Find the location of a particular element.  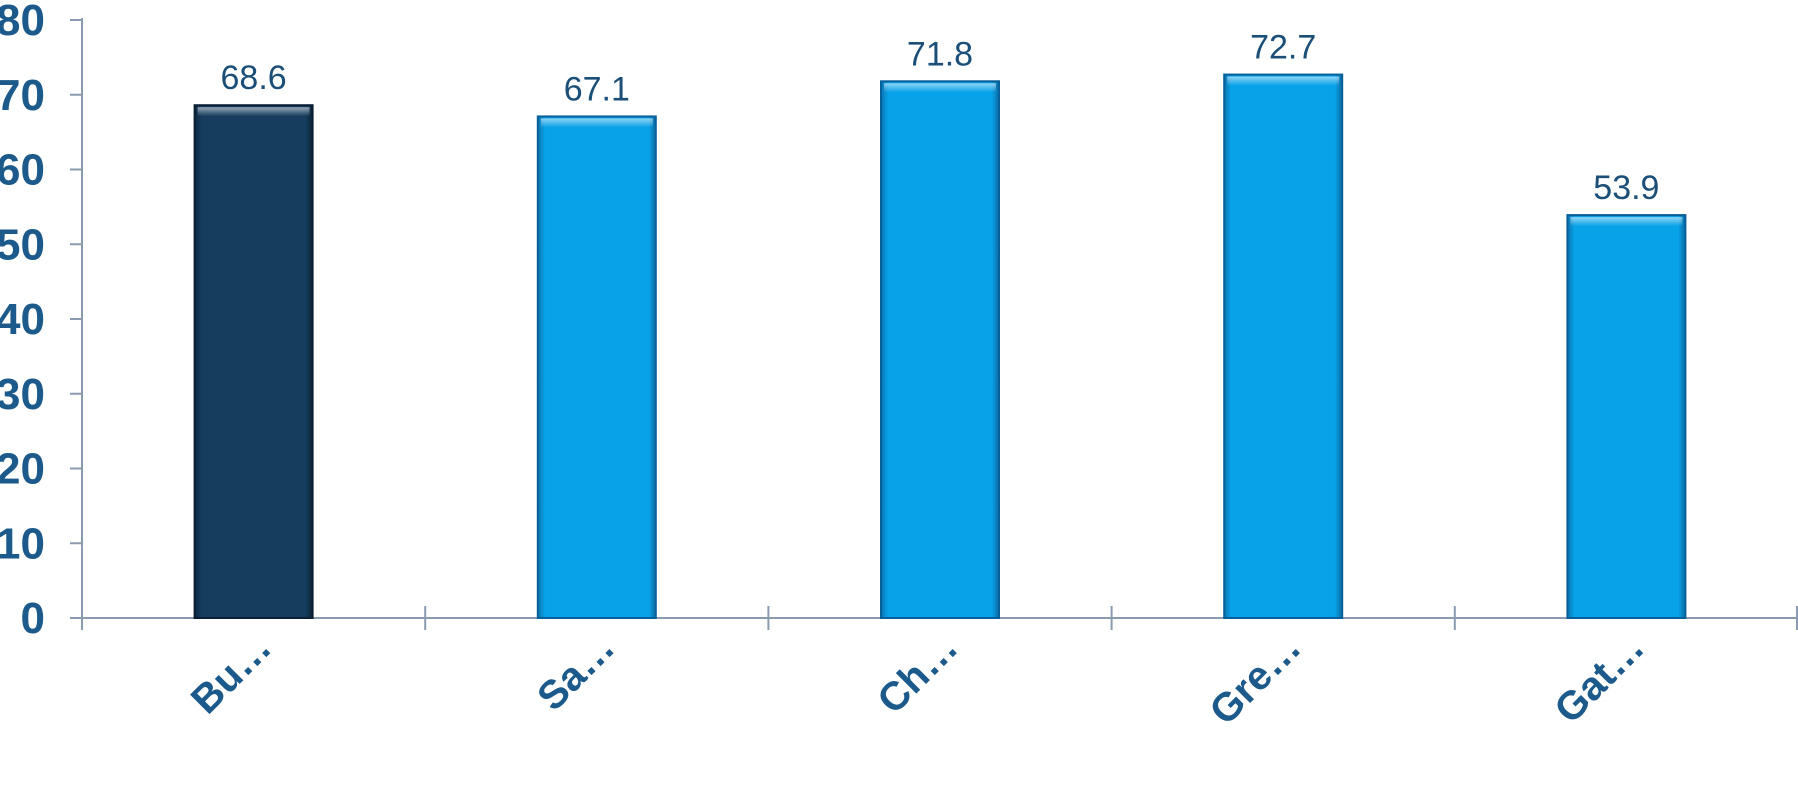

y-tick-label: 10 is located at coordinates (22, 543).